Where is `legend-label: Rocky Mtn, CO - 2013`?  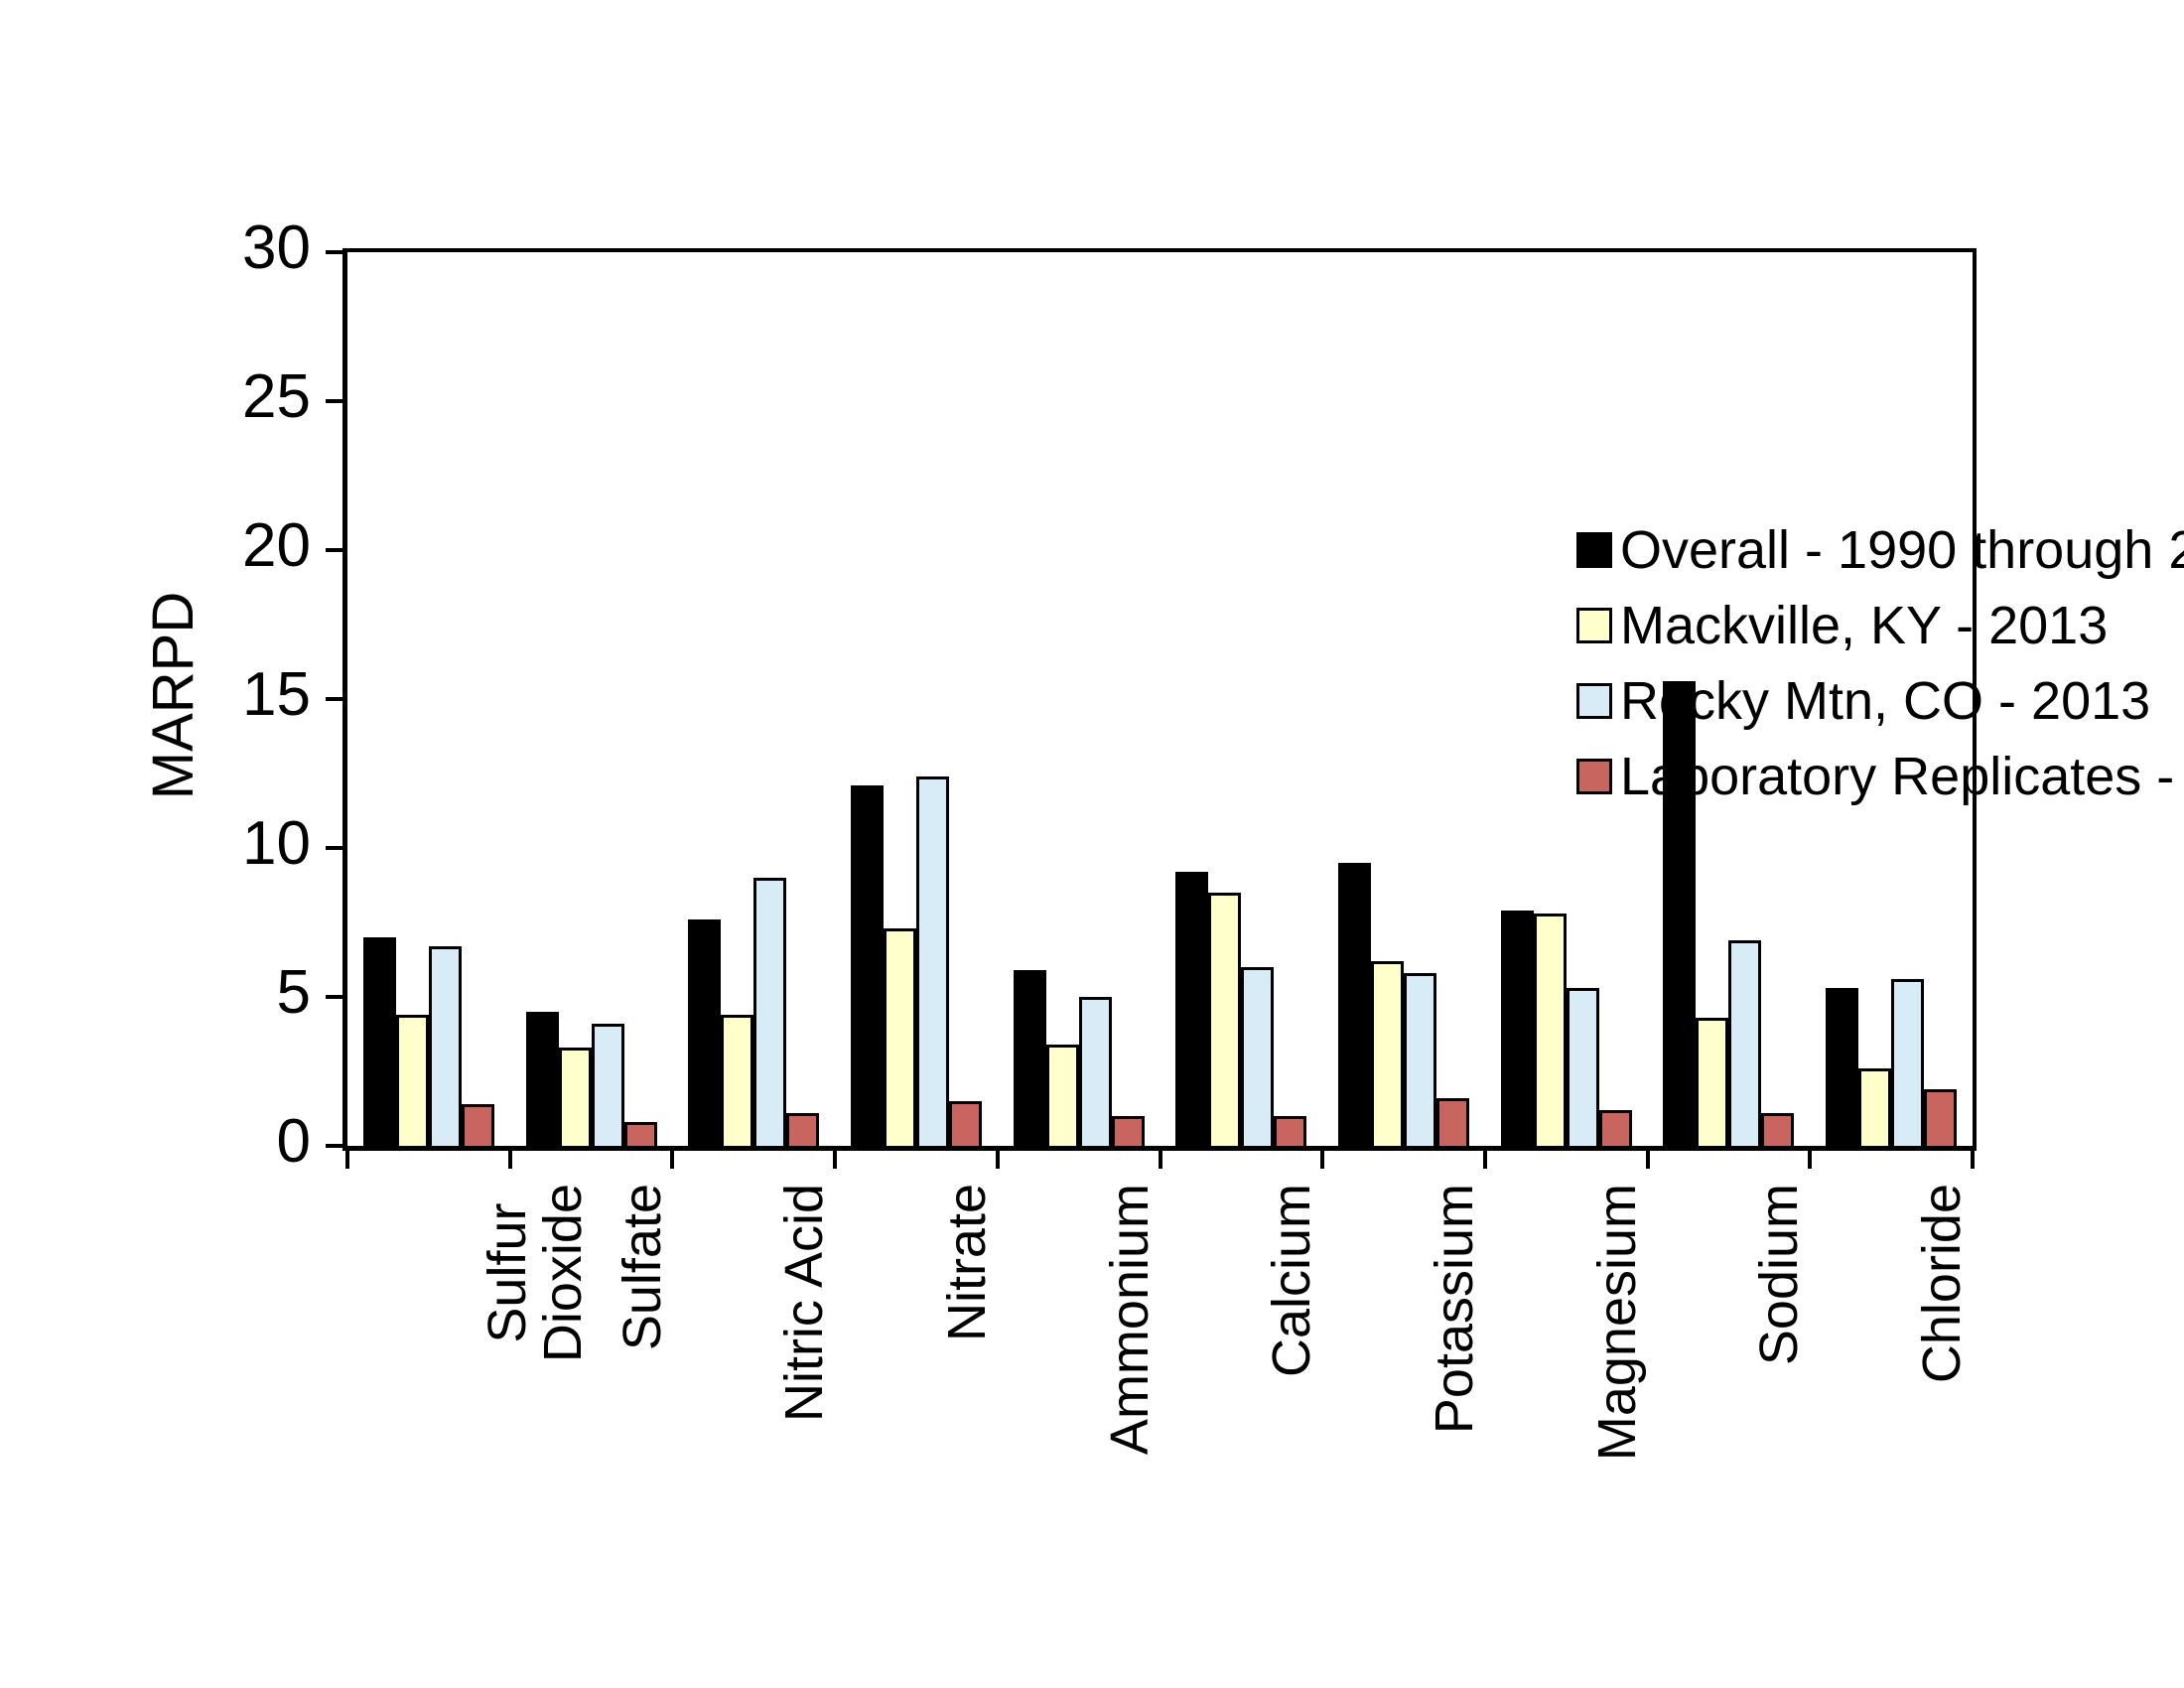
legend-label: Rocky Mtn, CO - 2013 is located at coordinates (1885, 701).